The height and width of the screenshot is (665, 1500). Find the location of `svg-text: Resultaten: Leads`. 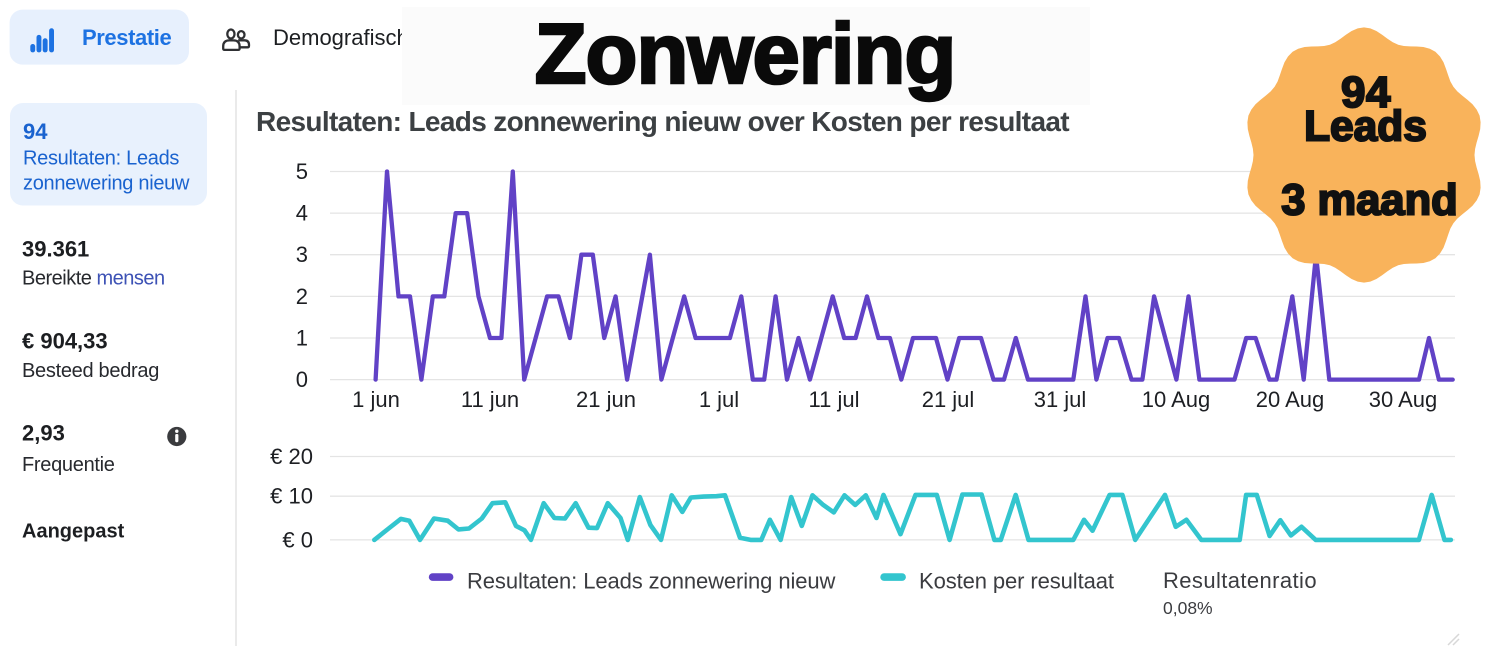

svg-text: Resultaten: Leads is located at coordinates (101, 159).